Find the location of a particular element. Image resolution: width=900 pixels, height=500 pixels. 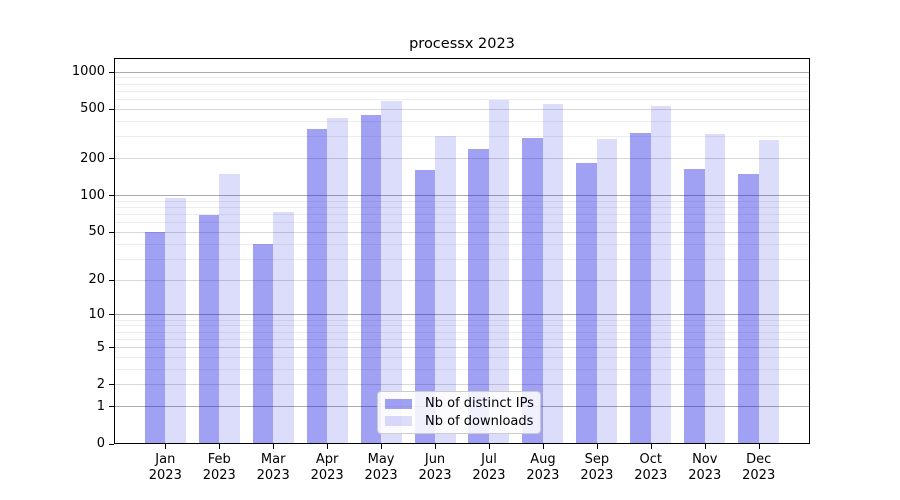

bar-ips-apr is located at coordinates (317, 286).